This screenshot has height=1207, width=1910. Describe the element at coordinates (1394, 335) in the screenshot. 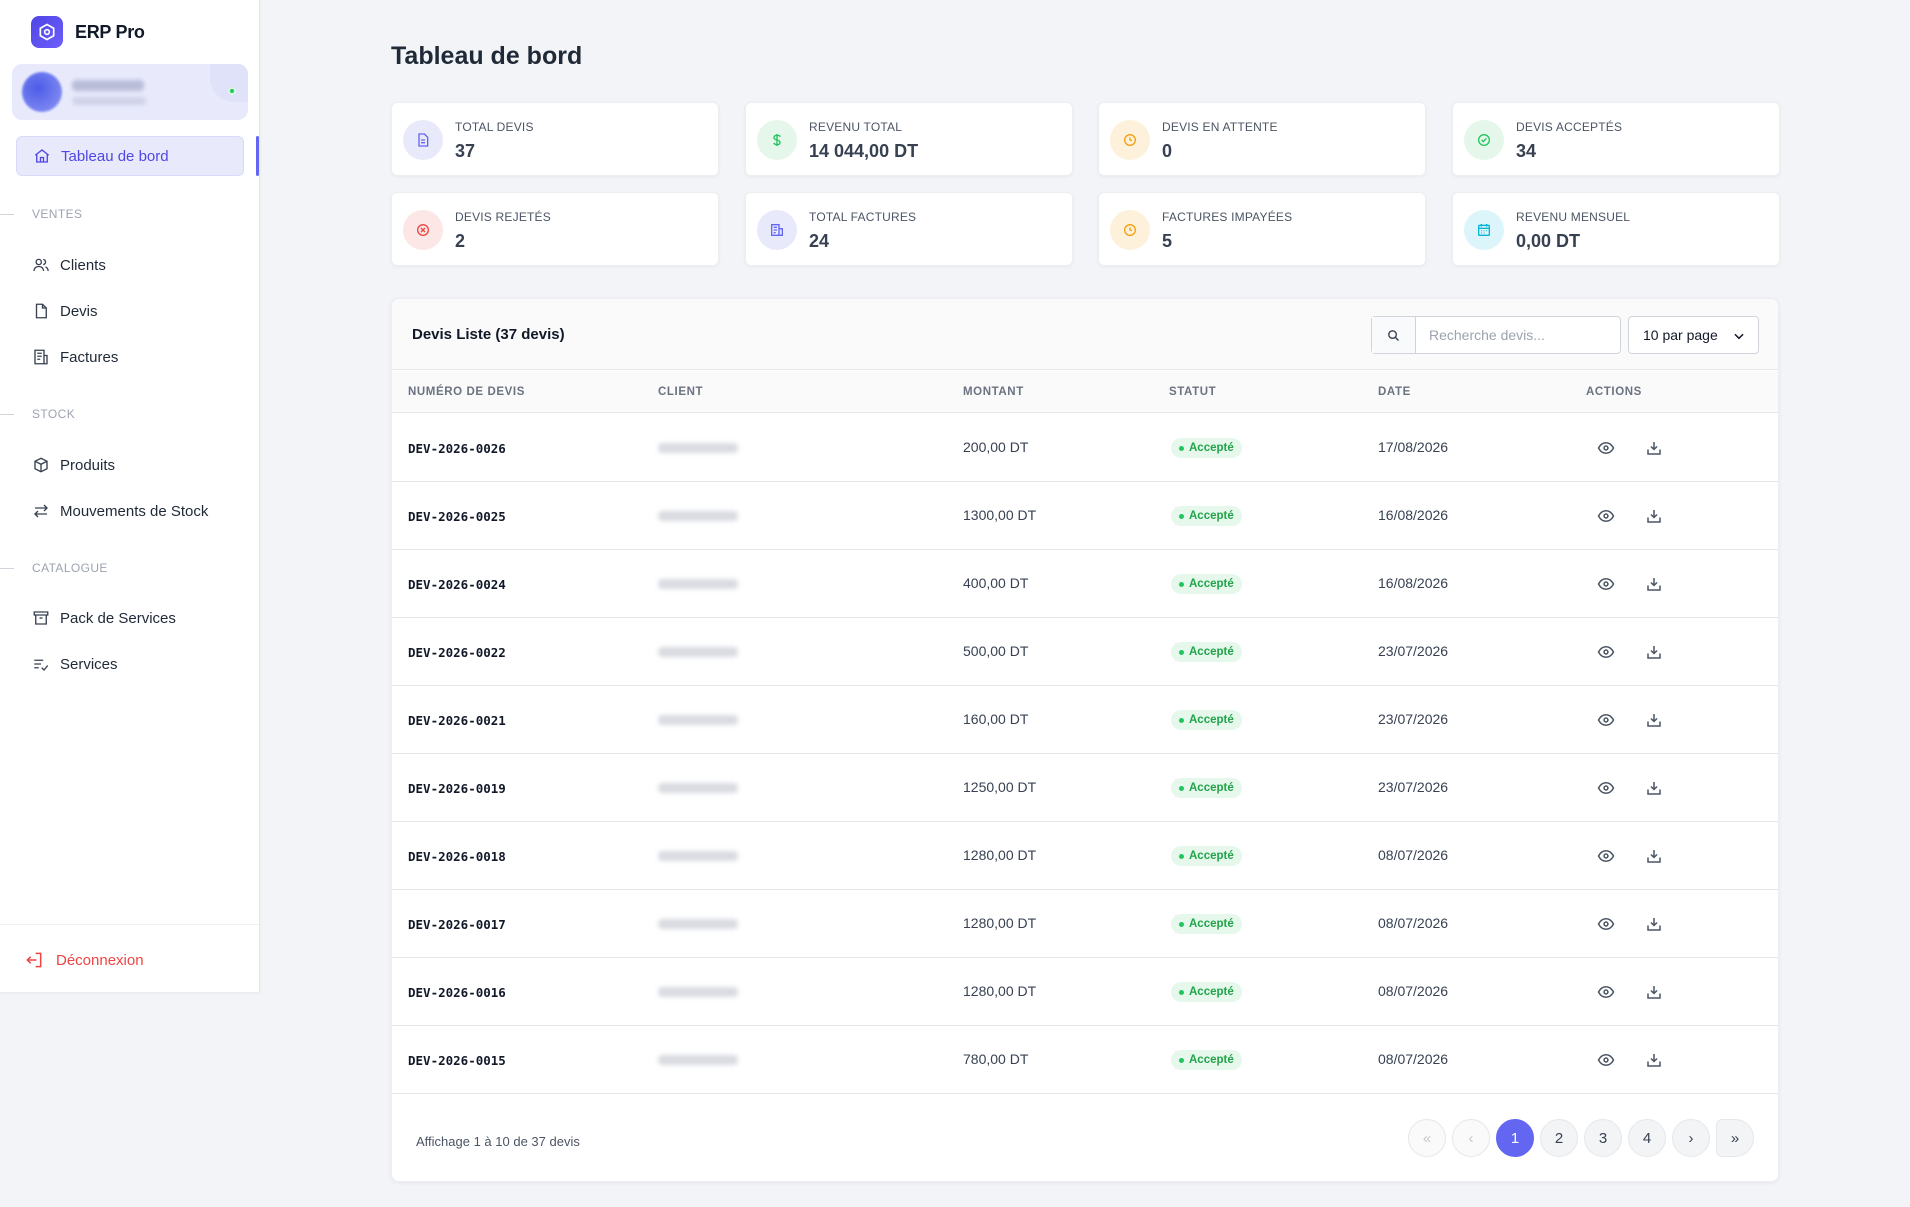

I see `search-icon` at that location.